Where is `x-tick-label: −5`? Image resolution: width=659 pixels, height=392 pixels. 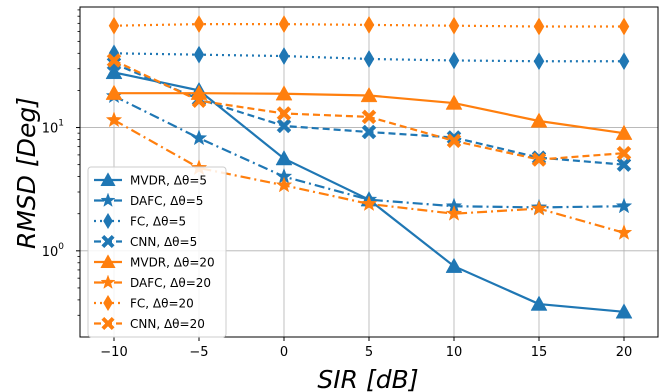
x-tick-label: −5 is located at coordinates (198, 352).